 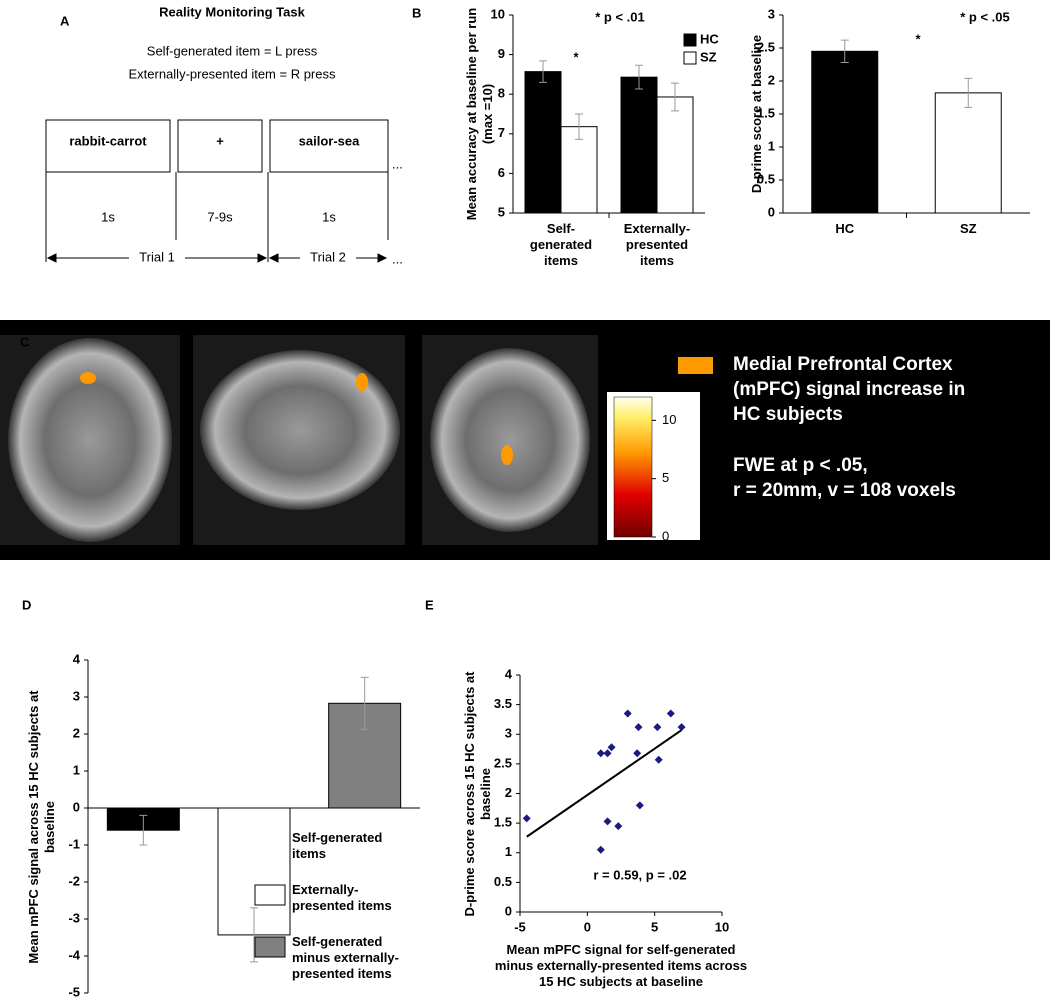 What do you see at coordinates (232, 11) in the screenshot?
I see `task-title: Reality Monitoring Task` at bounding box center [232, 11].